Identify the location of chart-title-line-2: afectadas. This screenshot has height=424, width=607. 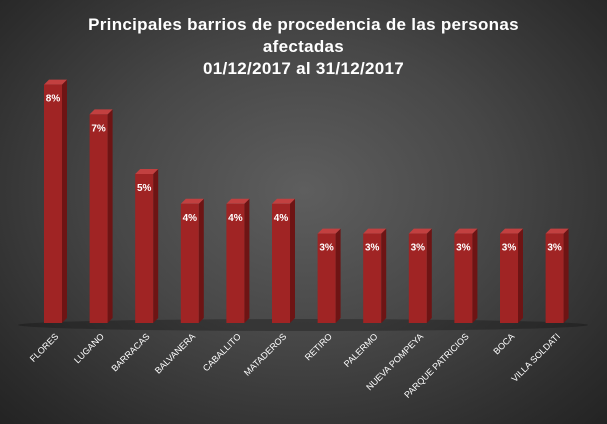
(303, 46).